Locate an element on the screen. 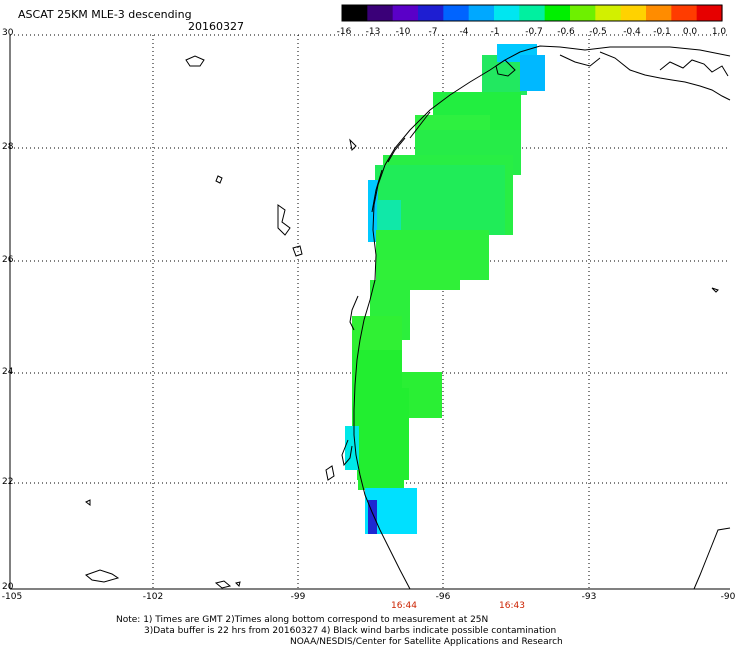  lon-label: -99 is located at coordinates (298, 597).